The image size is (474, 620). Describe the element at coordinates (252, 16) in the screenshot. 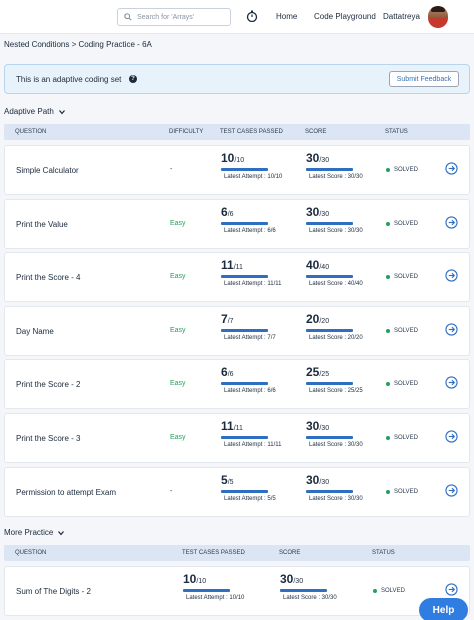

I see `streak-icon` at that location.